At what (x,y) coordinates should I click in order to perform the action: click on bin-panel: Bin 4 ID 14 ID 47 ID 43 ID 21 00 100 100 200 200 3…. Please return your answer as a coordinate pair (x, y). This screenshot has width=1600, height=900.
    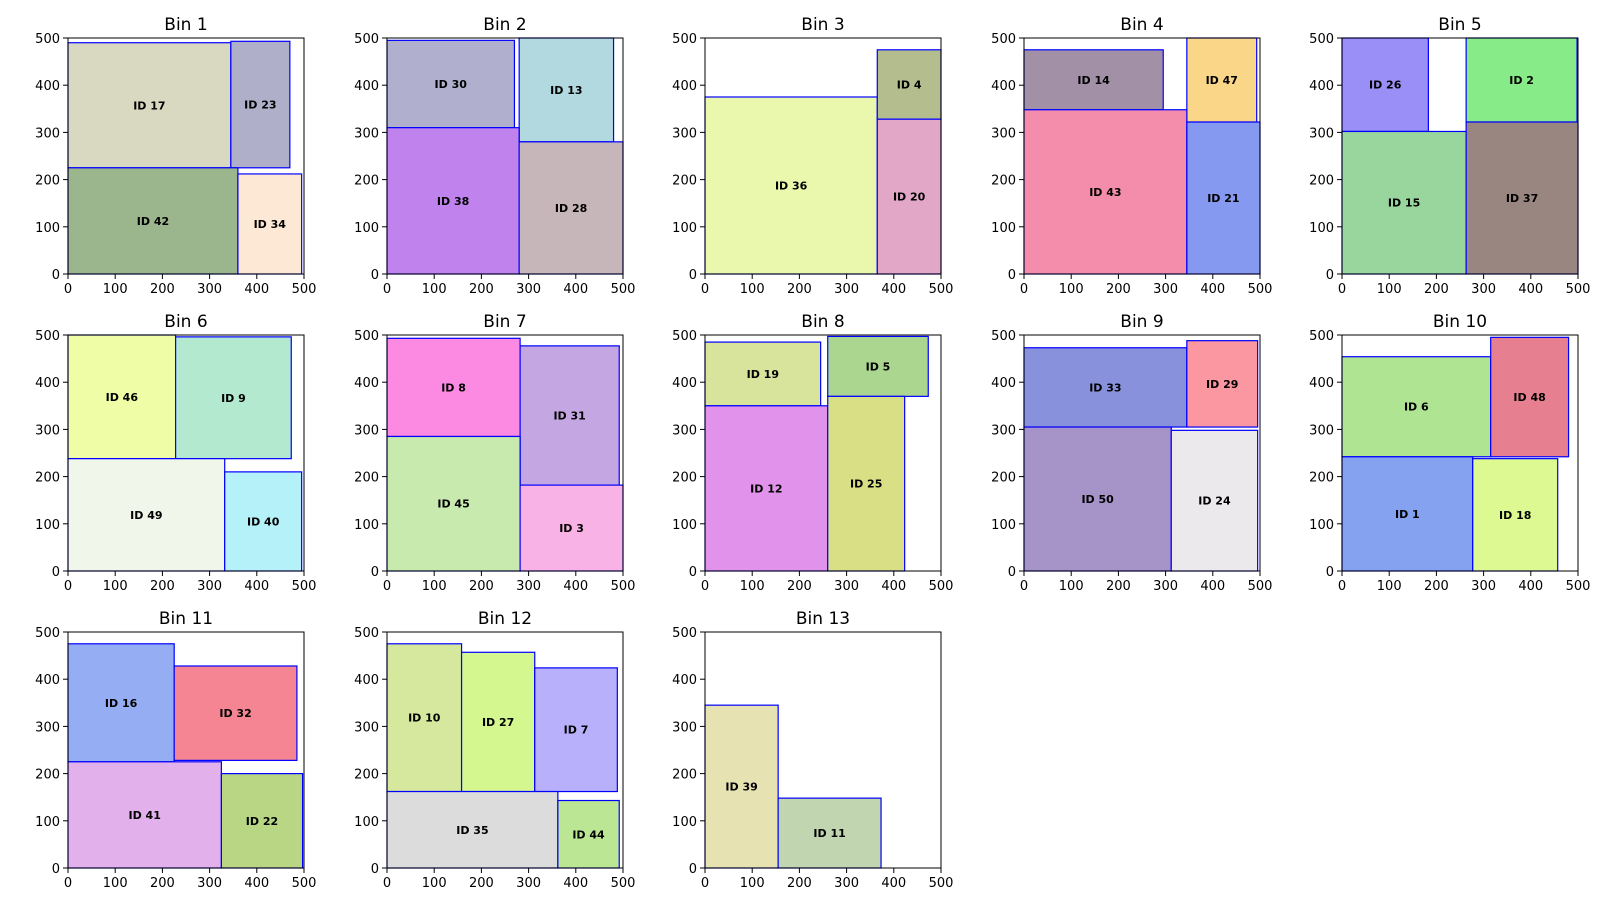
    Looking at the image, I should click on (1131, 156).